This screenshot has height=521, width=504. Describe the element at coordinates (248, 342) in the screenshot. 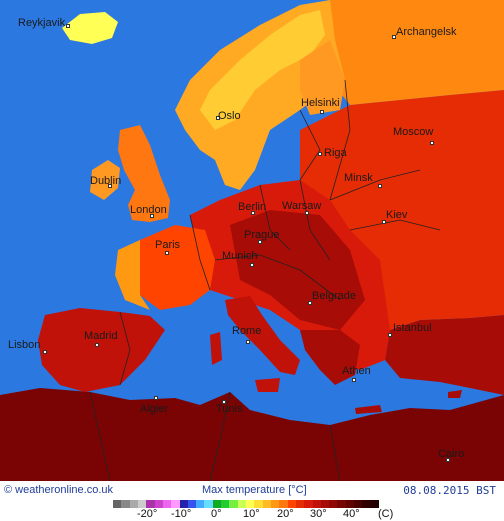

I see `city-dot-rome` at that location.